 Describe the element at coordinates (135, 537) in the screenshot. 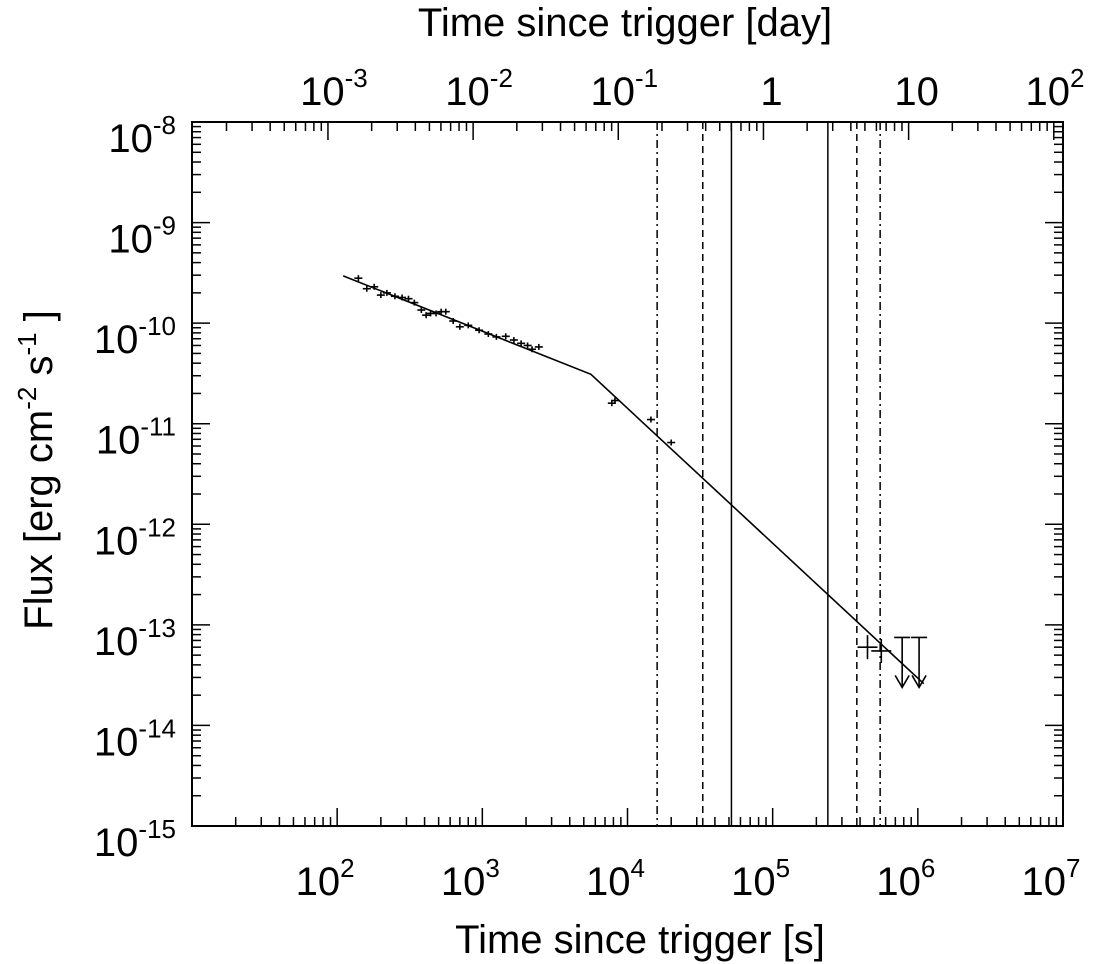

I see `y-tick-label: 10⁻¹²` at that location.